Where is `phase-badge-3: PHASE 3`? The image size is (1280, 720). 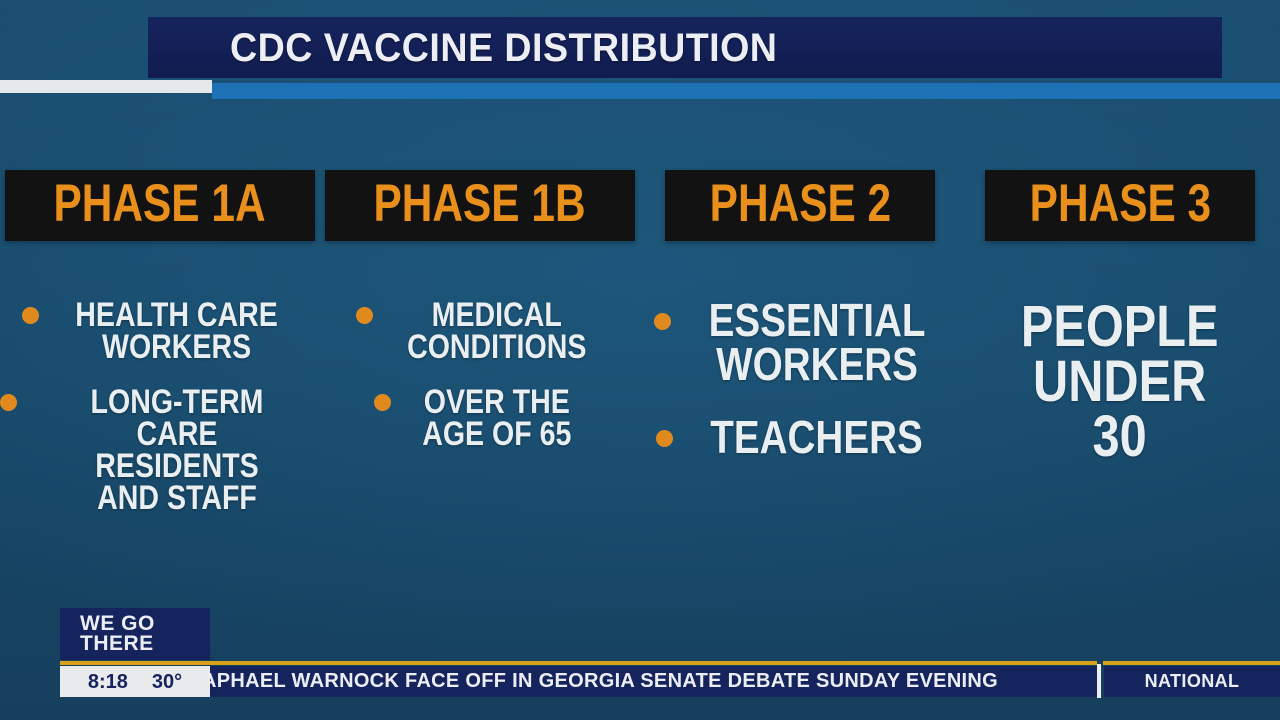 phase-badge-3: PHASE 3 is located at coordinates (1120, 205).